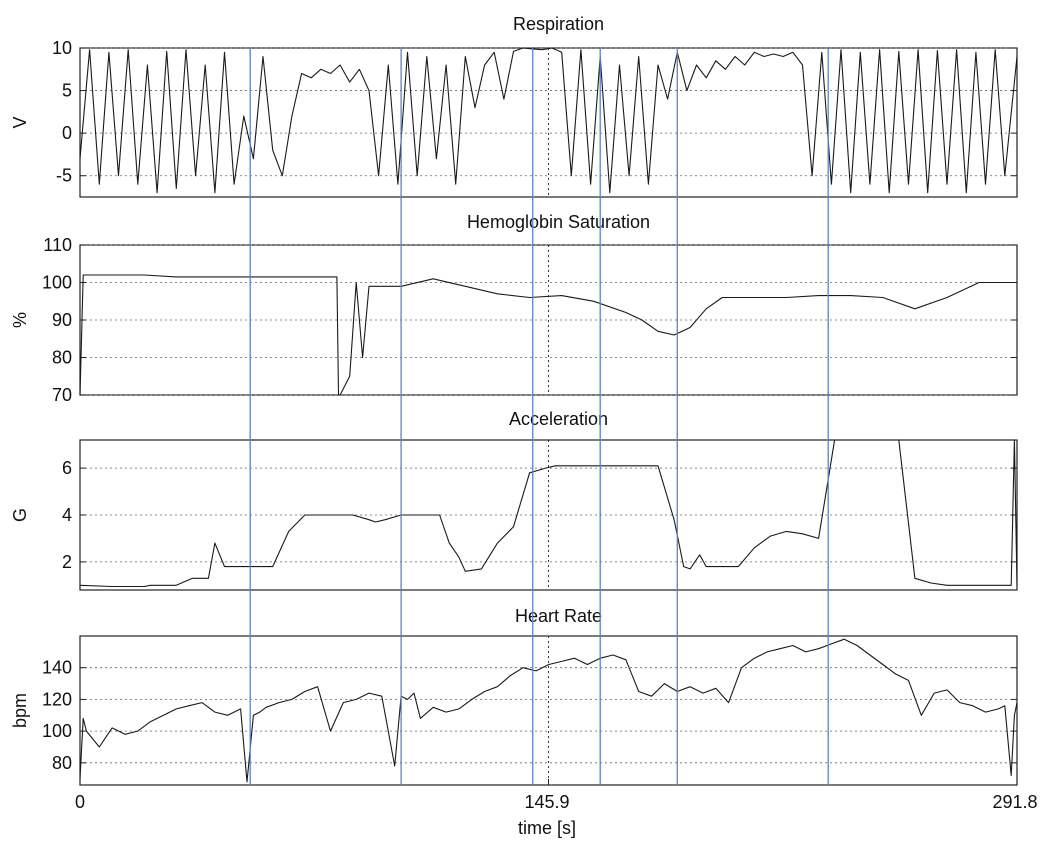 The image size is (1049, 846). Describe the element at coordinates (67, 91) in the screenshot. I see `y-tick-label: 5` at that location.